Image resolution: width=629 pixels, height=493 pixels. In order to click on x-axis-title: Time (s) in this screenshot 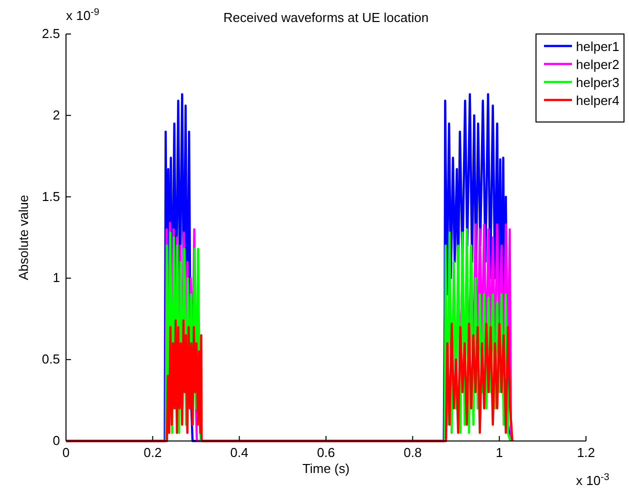, I will do `click(326, 468)`.